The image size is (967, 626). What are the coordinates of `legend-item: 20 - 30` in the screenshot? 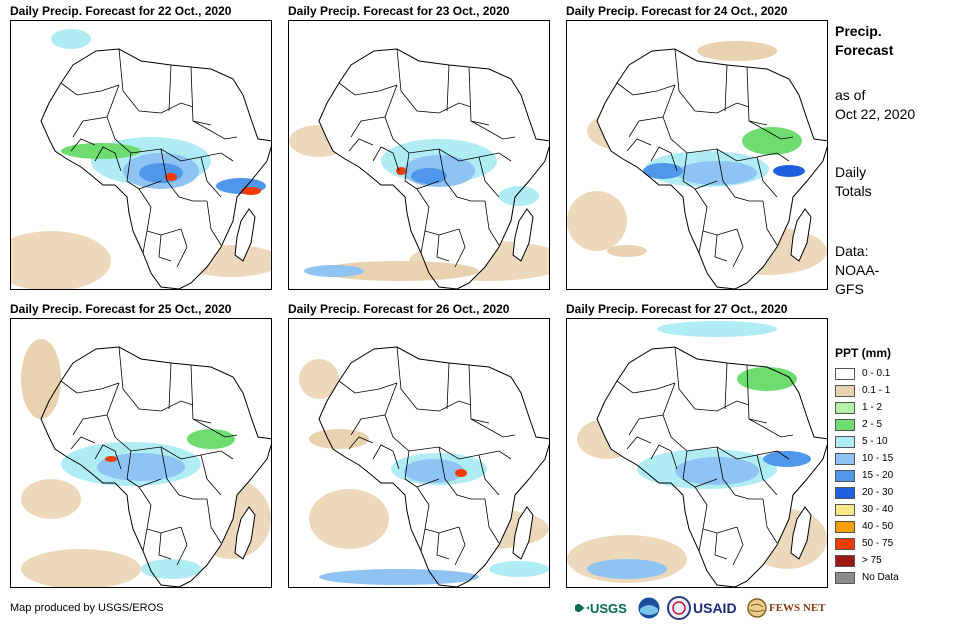 It's located at (895, 492).